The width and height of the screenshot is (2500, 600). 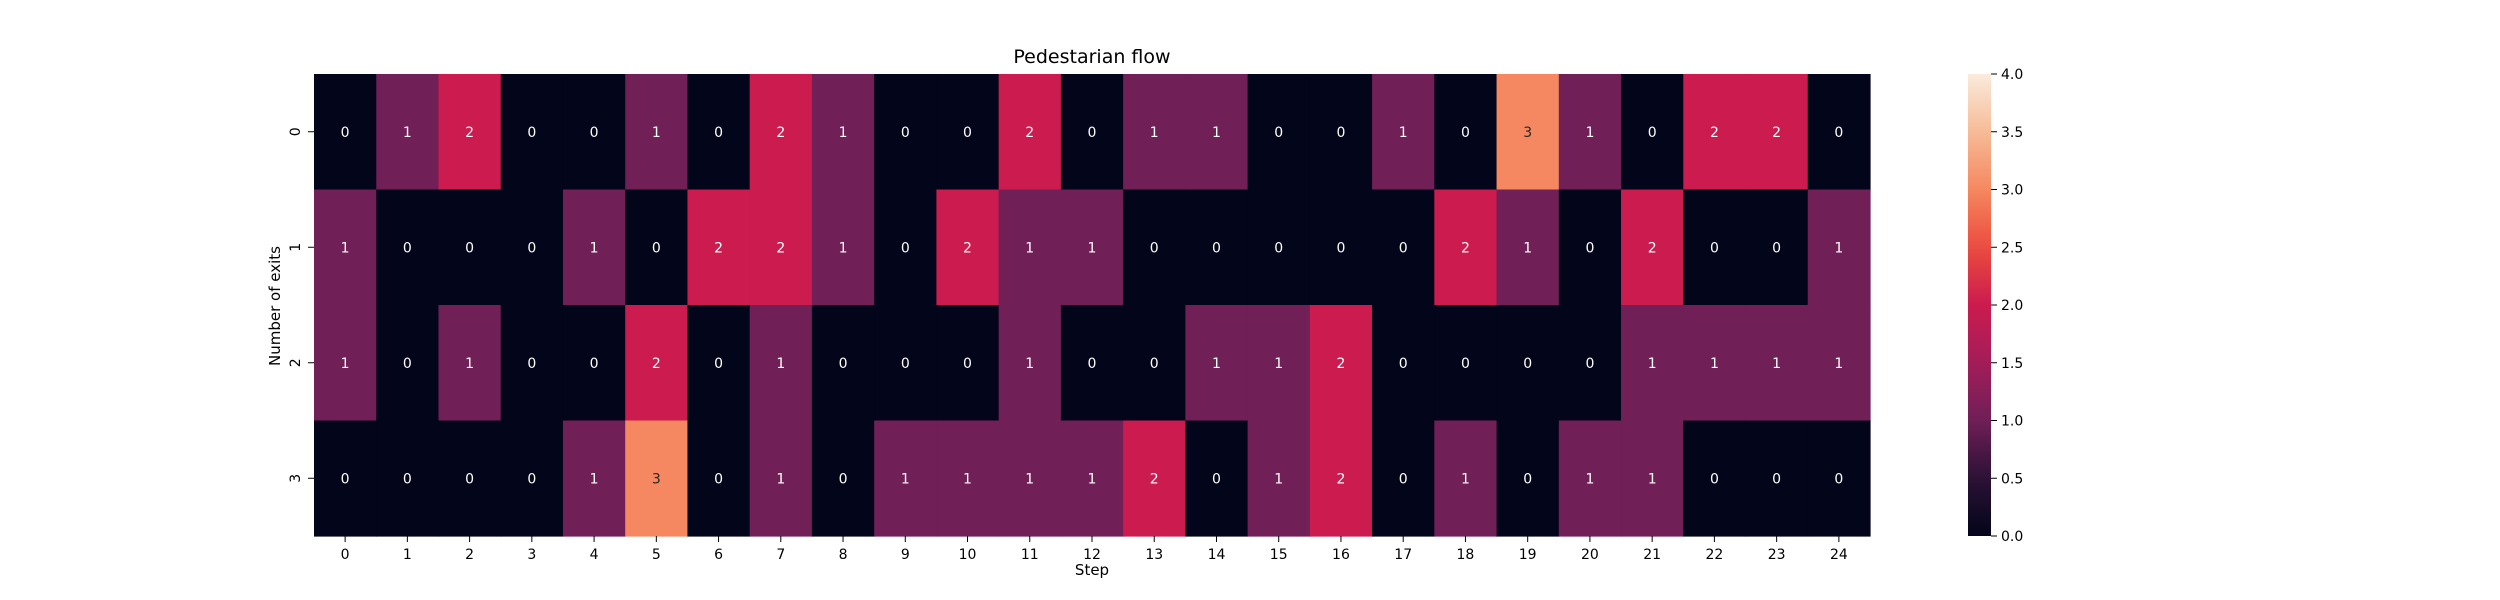 I want to click on x-tick-label: 8, so click(x=843, y=555).